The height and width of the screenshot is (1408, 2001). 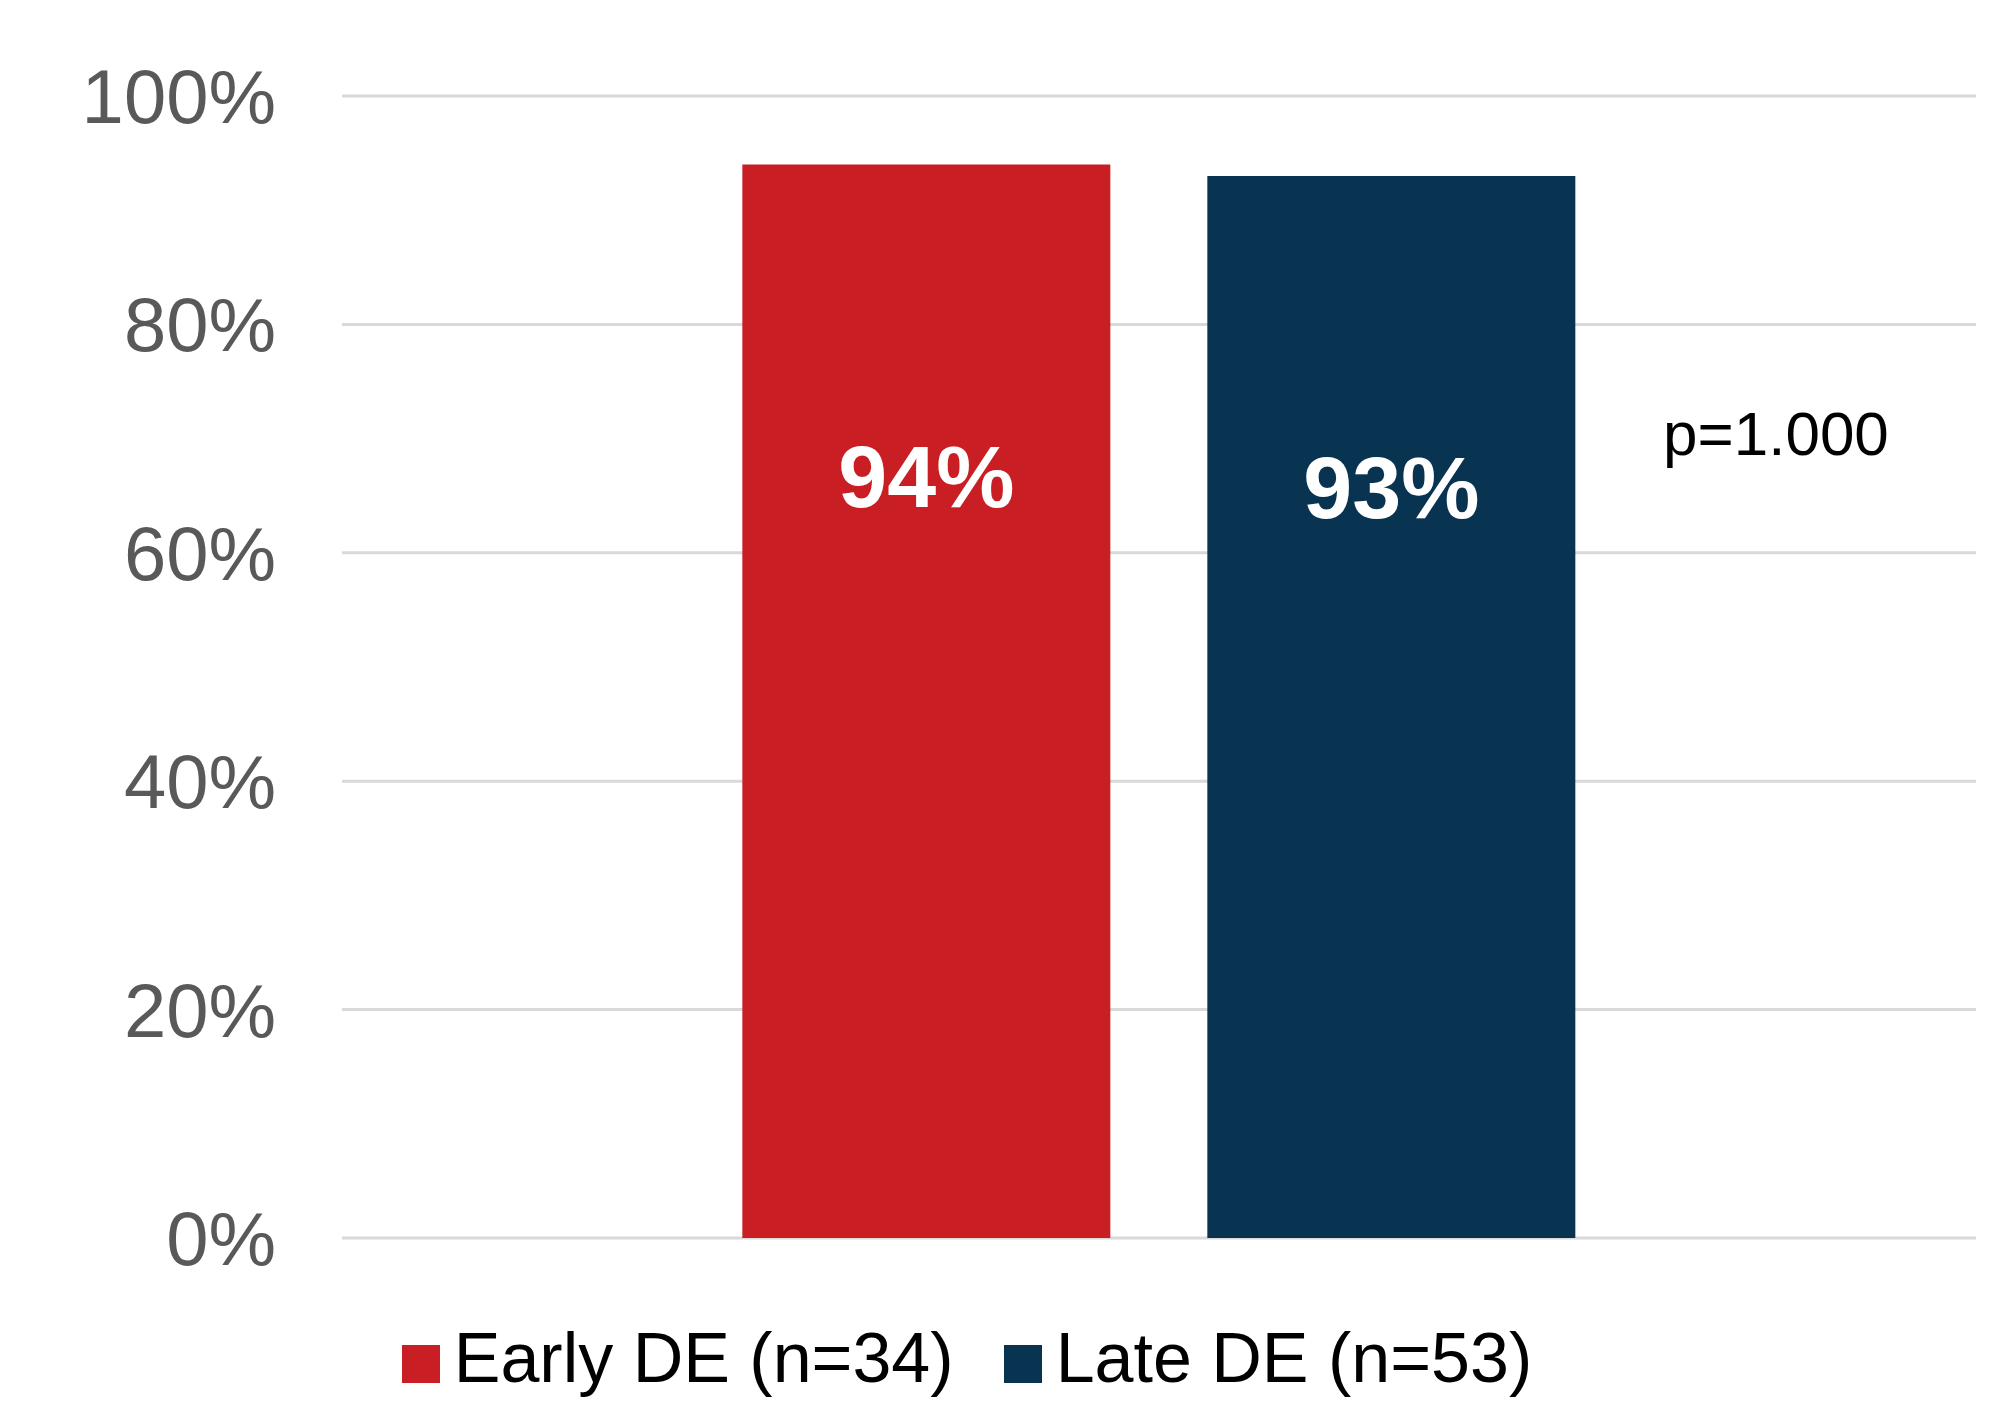 What do you see at coordinates (1776, 433) in the screenshot?
I see `annotation: p=1.000` at bounding box center [1776, 433].